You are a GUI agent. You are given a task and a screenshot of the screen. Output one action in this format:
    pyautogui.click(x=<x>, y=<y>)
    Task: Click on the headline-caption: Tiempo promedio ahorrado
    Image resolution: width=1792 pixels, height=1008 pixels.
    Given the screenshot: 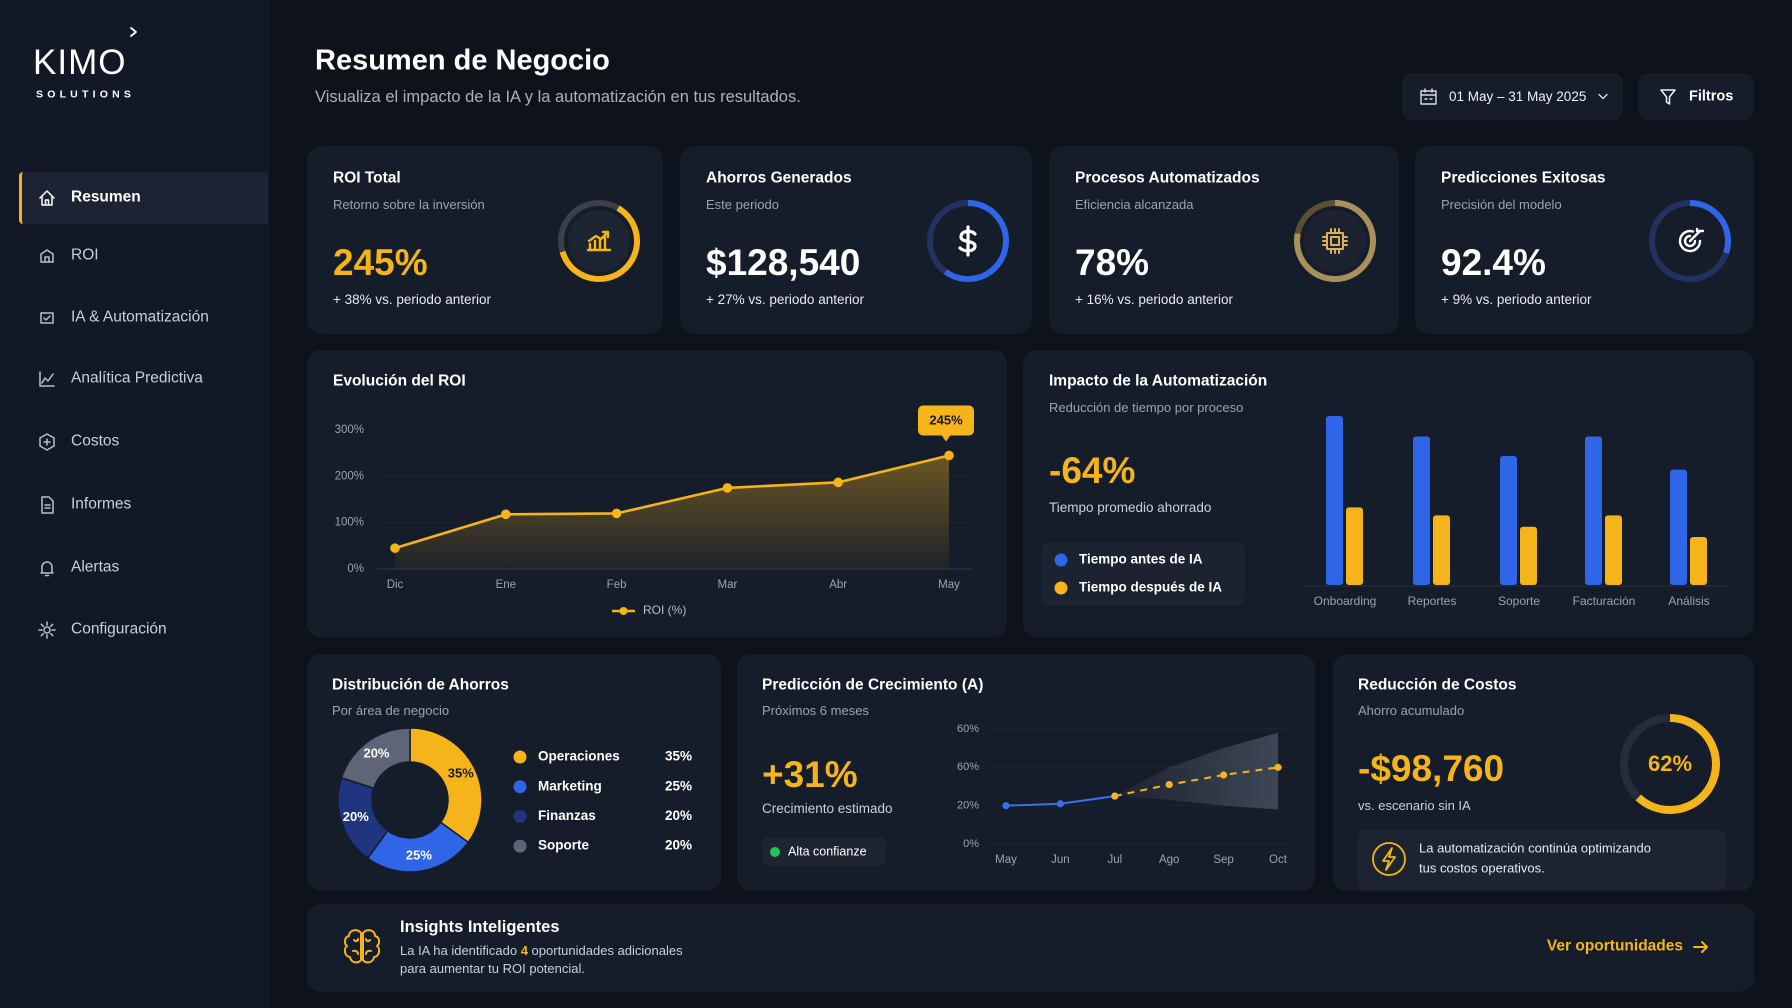 What is the action you would take?
    pyautogui.click(x=1130, y=507)
    